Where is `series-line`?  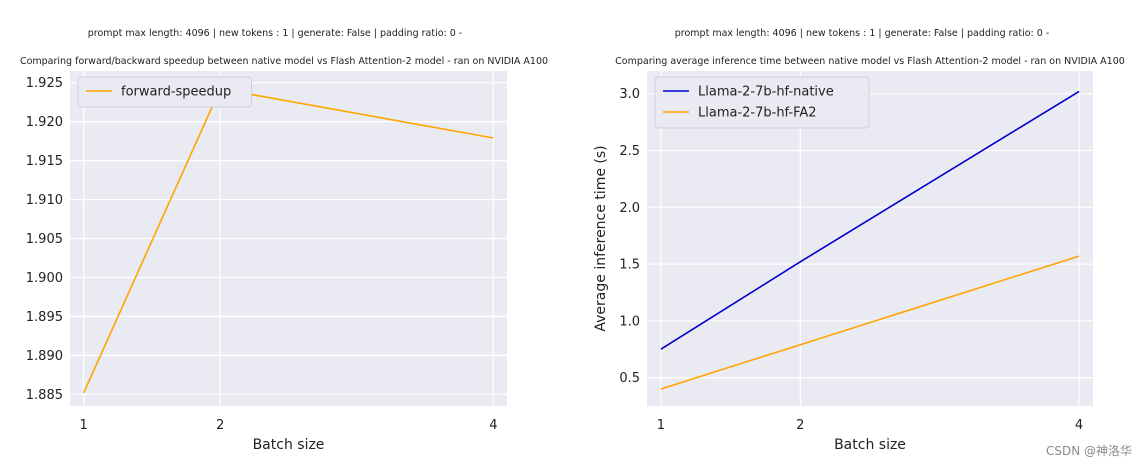
series-line is located at coordinates (870, 322).